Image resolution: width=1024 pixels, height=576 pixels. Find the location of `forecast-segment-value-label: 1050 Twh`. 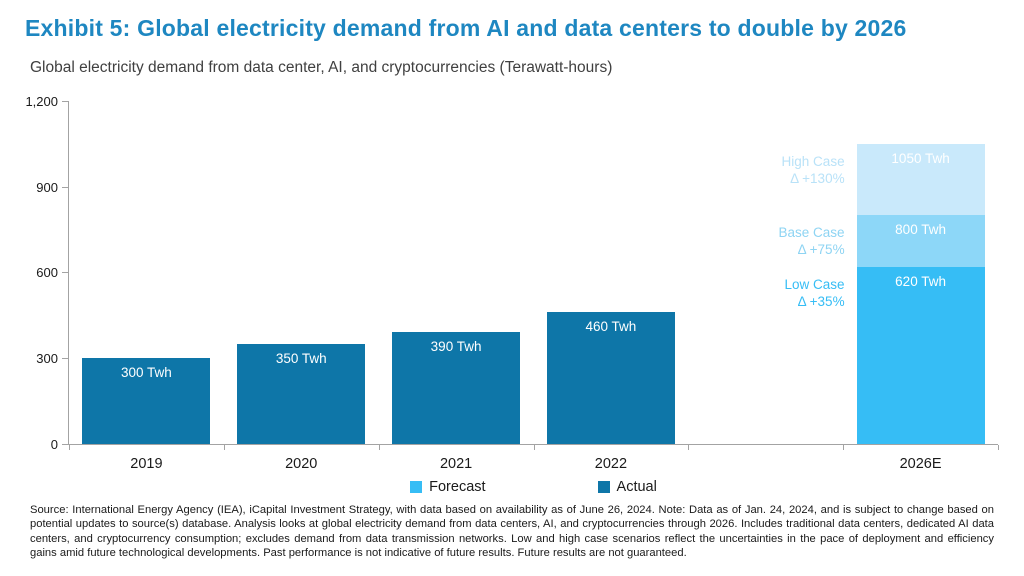

forecast-segment-value-label: 1050 Twh is located at coordinates (920, 158).